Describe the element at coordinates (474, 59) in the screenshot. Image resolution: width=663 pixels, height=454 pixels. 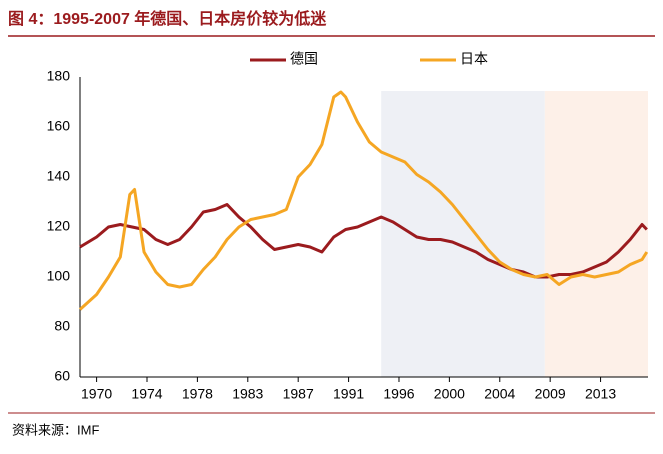
I see `legend-label: 日本` at that location.